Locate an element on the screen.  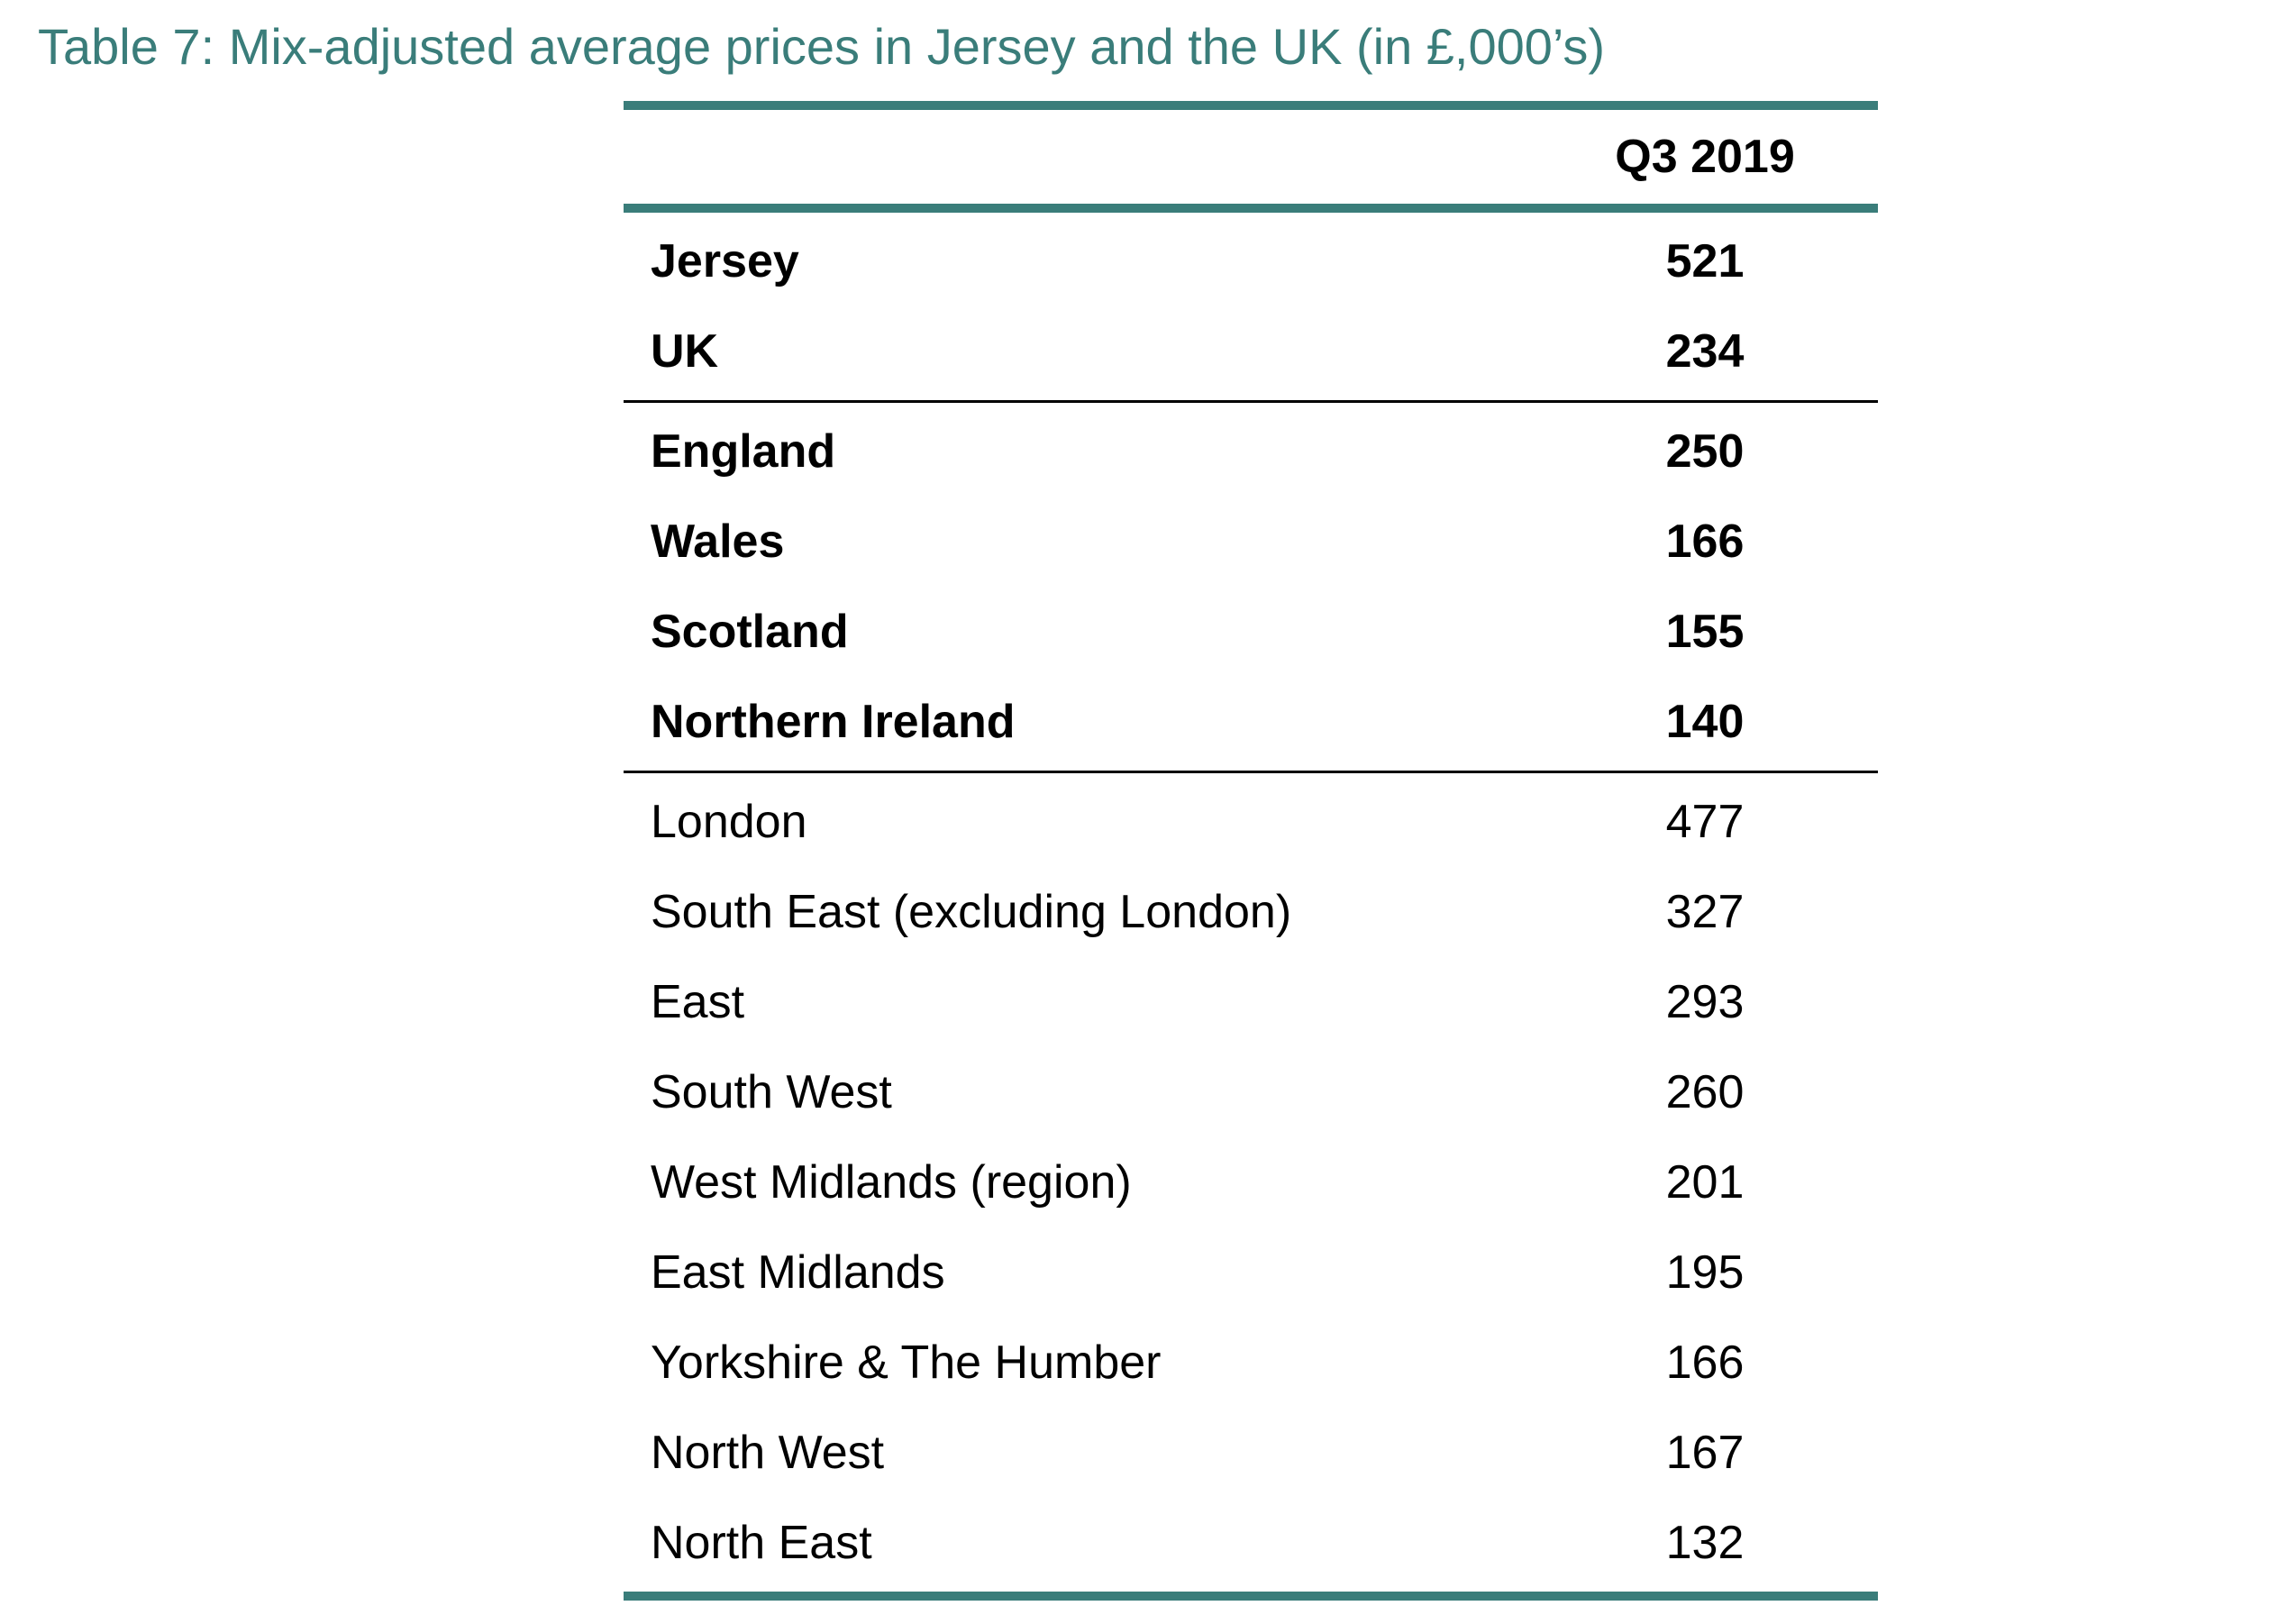
row-value: 155 is located at coordinates (1705, 632).